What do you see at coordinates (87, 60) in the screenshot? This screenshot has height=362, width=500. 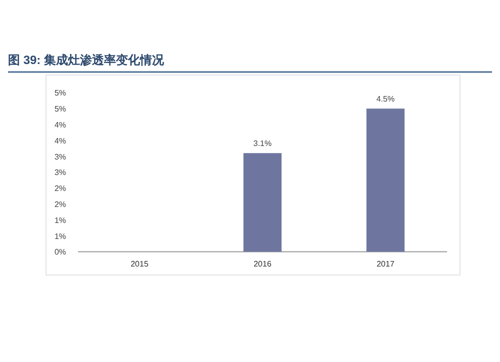 I see `chart-title: 图 39: 集成灶渗透率变化情况` at bounding box center [87, 60].